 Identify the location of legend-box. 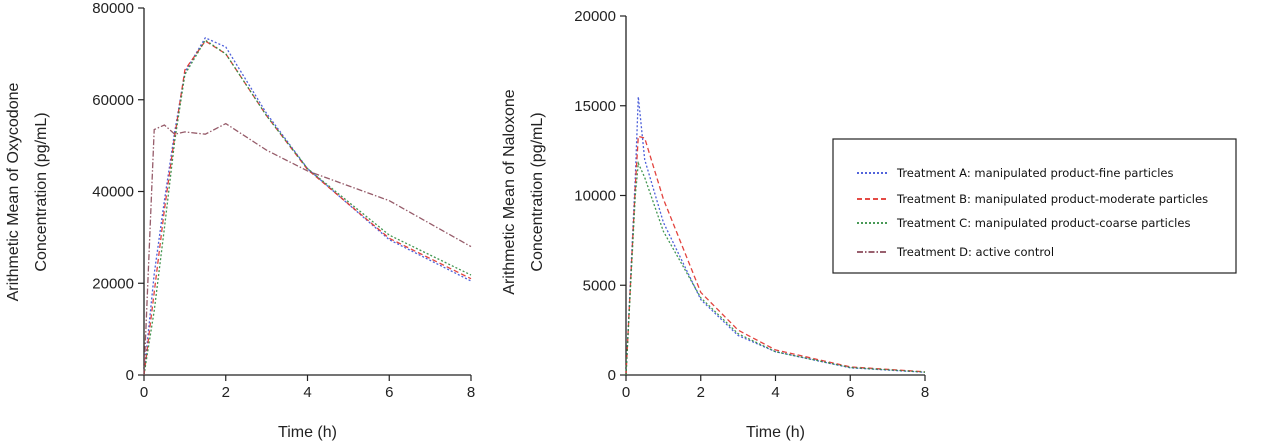
(1034, 206).